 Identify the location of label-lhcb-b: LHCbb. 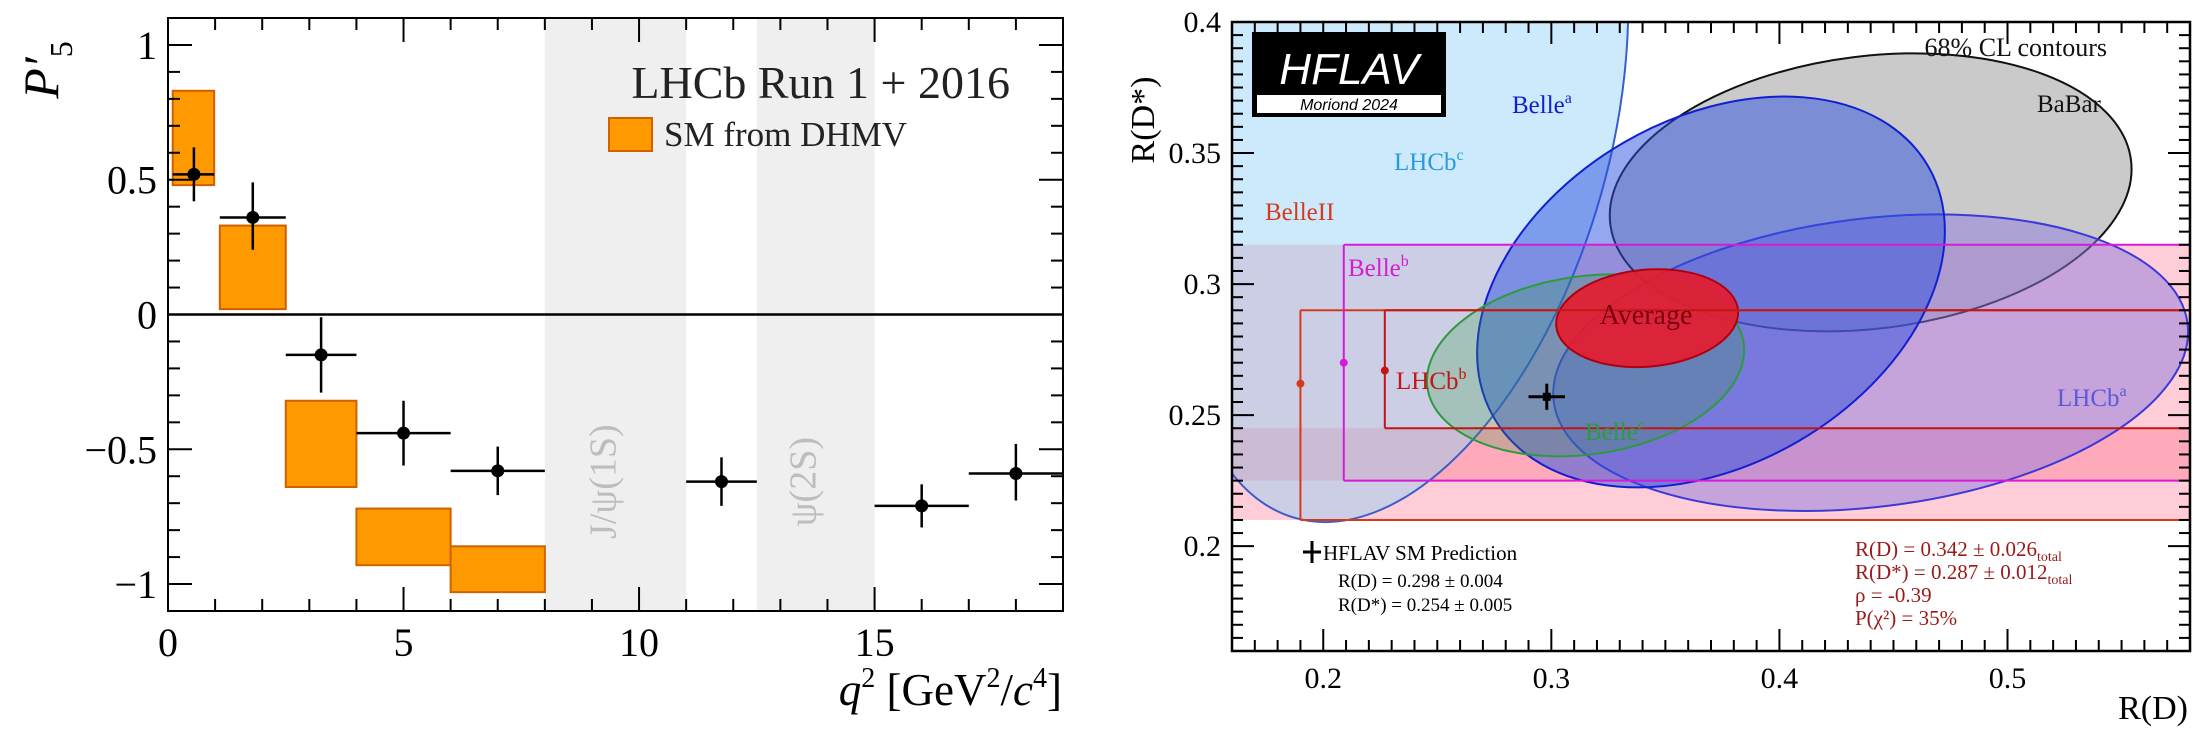
(1431, 380).